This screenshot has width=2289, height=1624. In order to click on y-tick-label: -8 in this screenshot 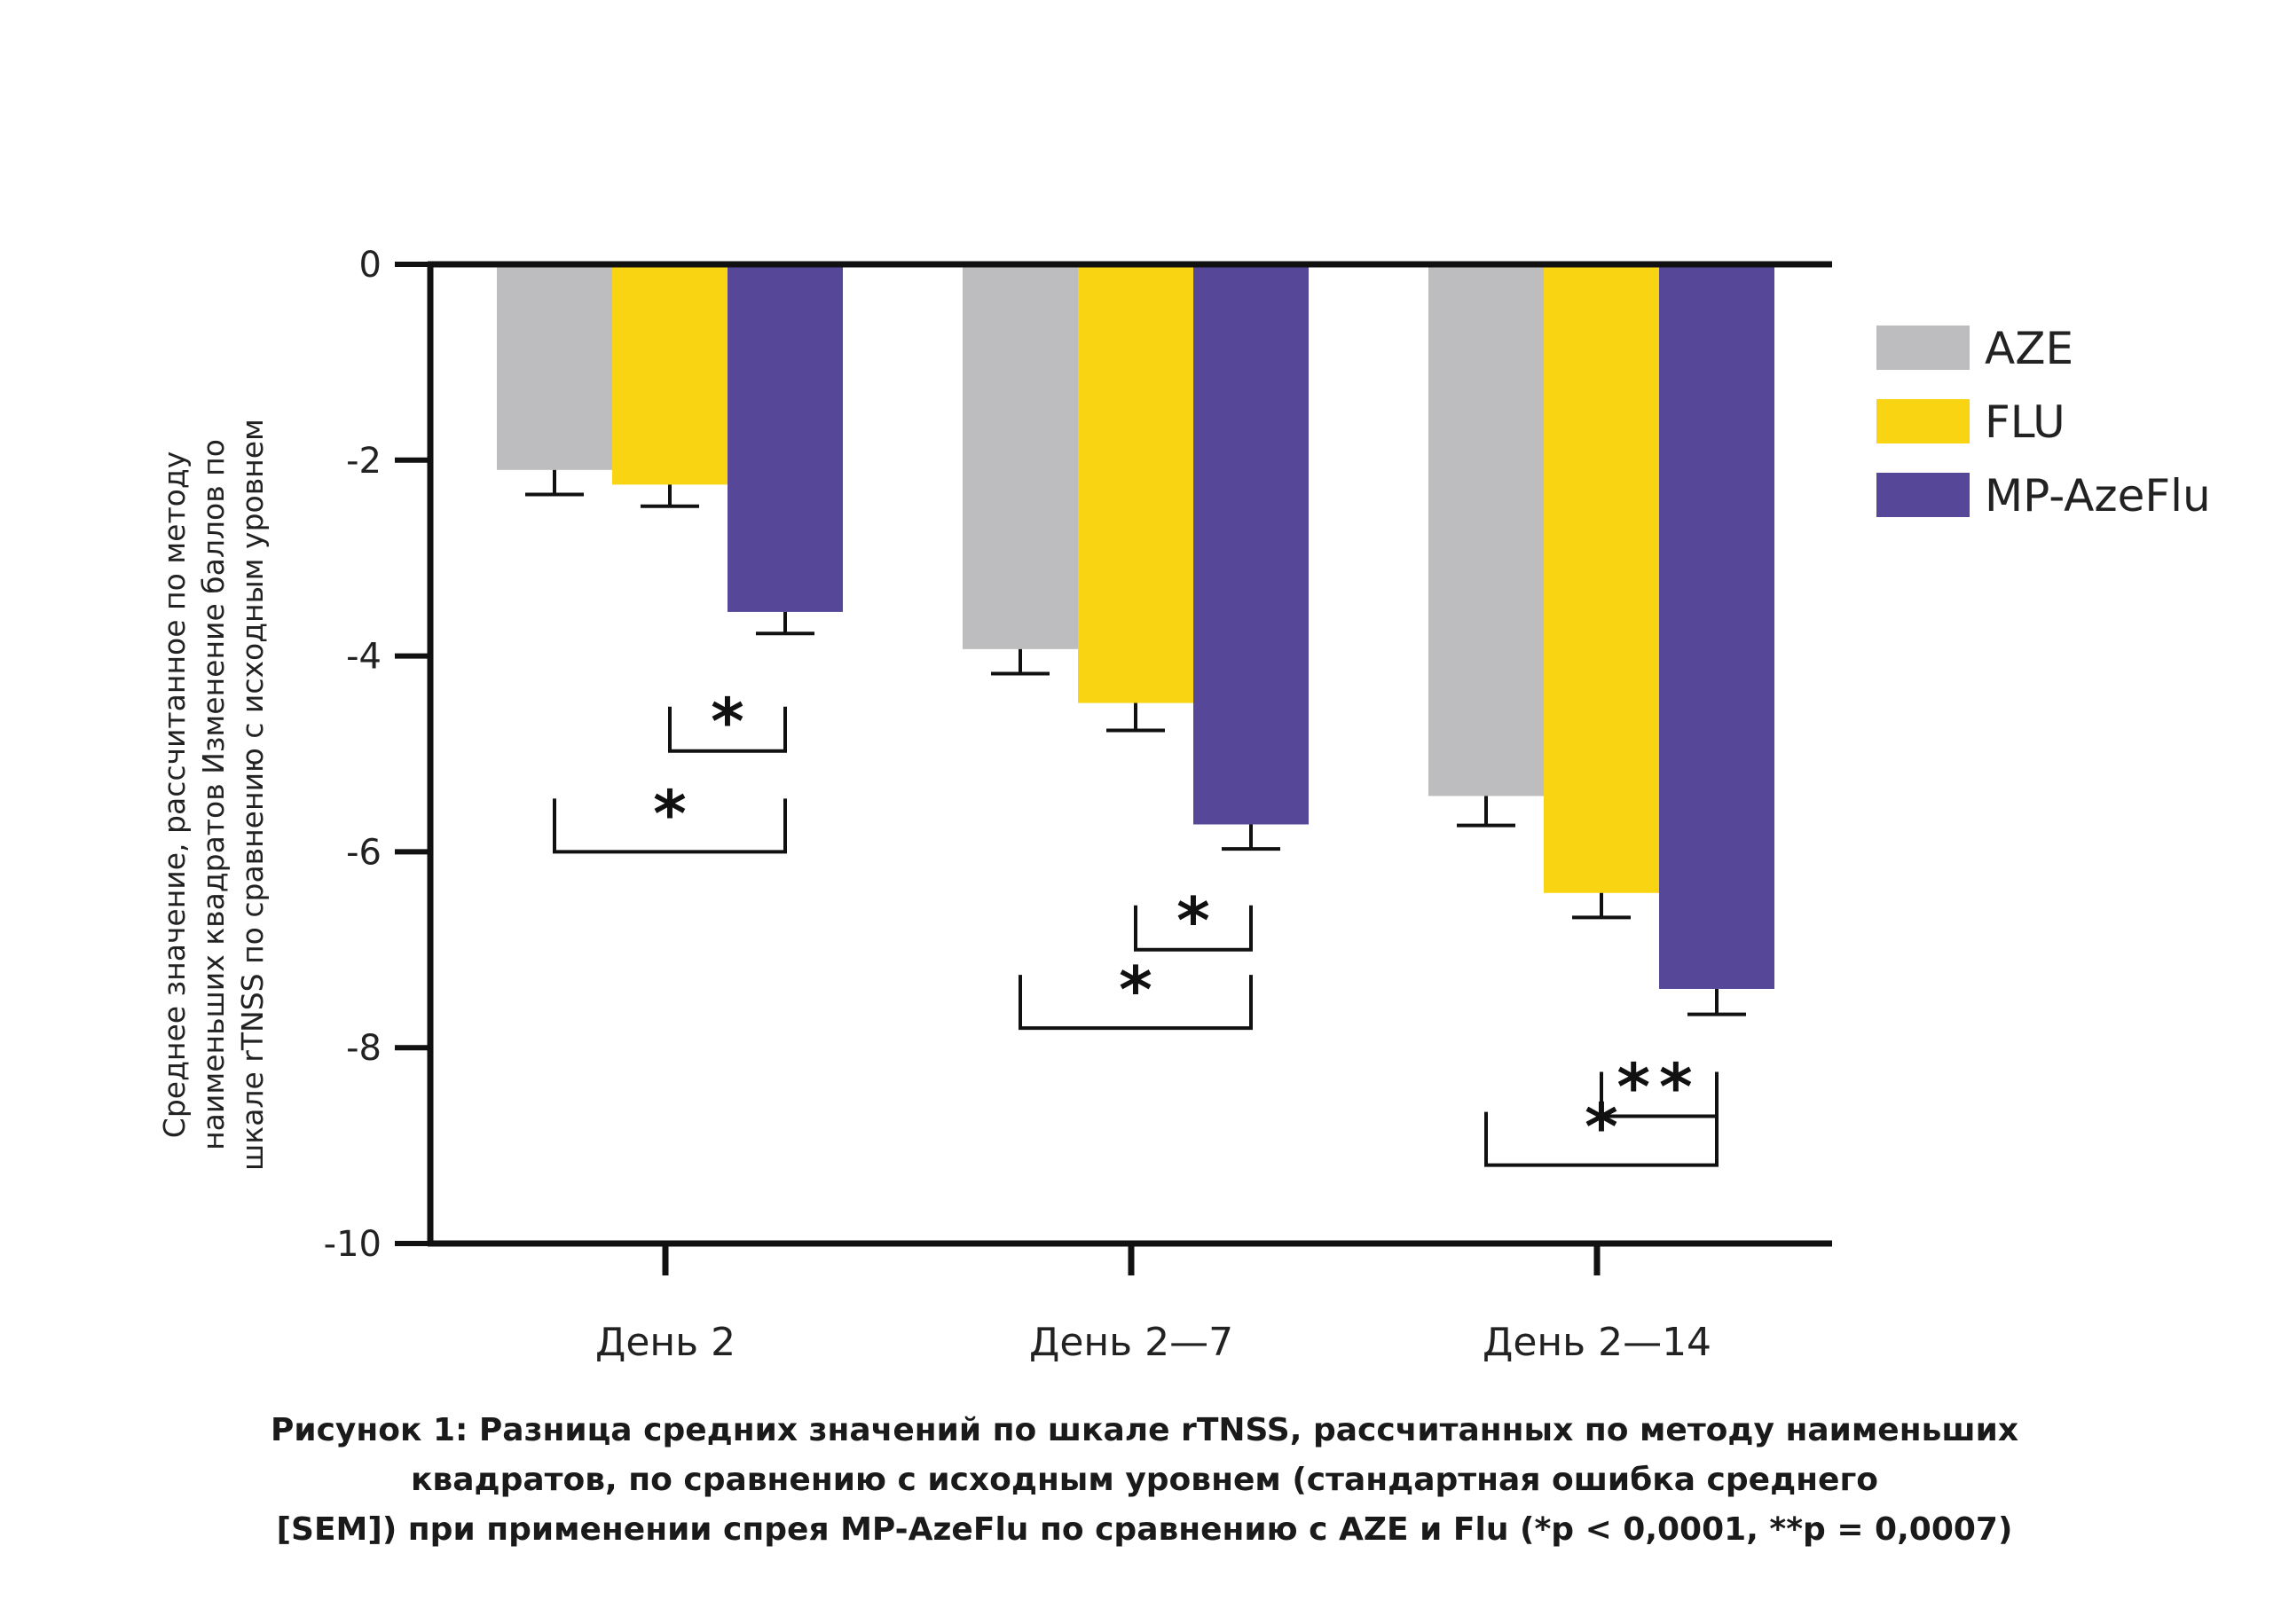, I will do `click(364, 1049)`.